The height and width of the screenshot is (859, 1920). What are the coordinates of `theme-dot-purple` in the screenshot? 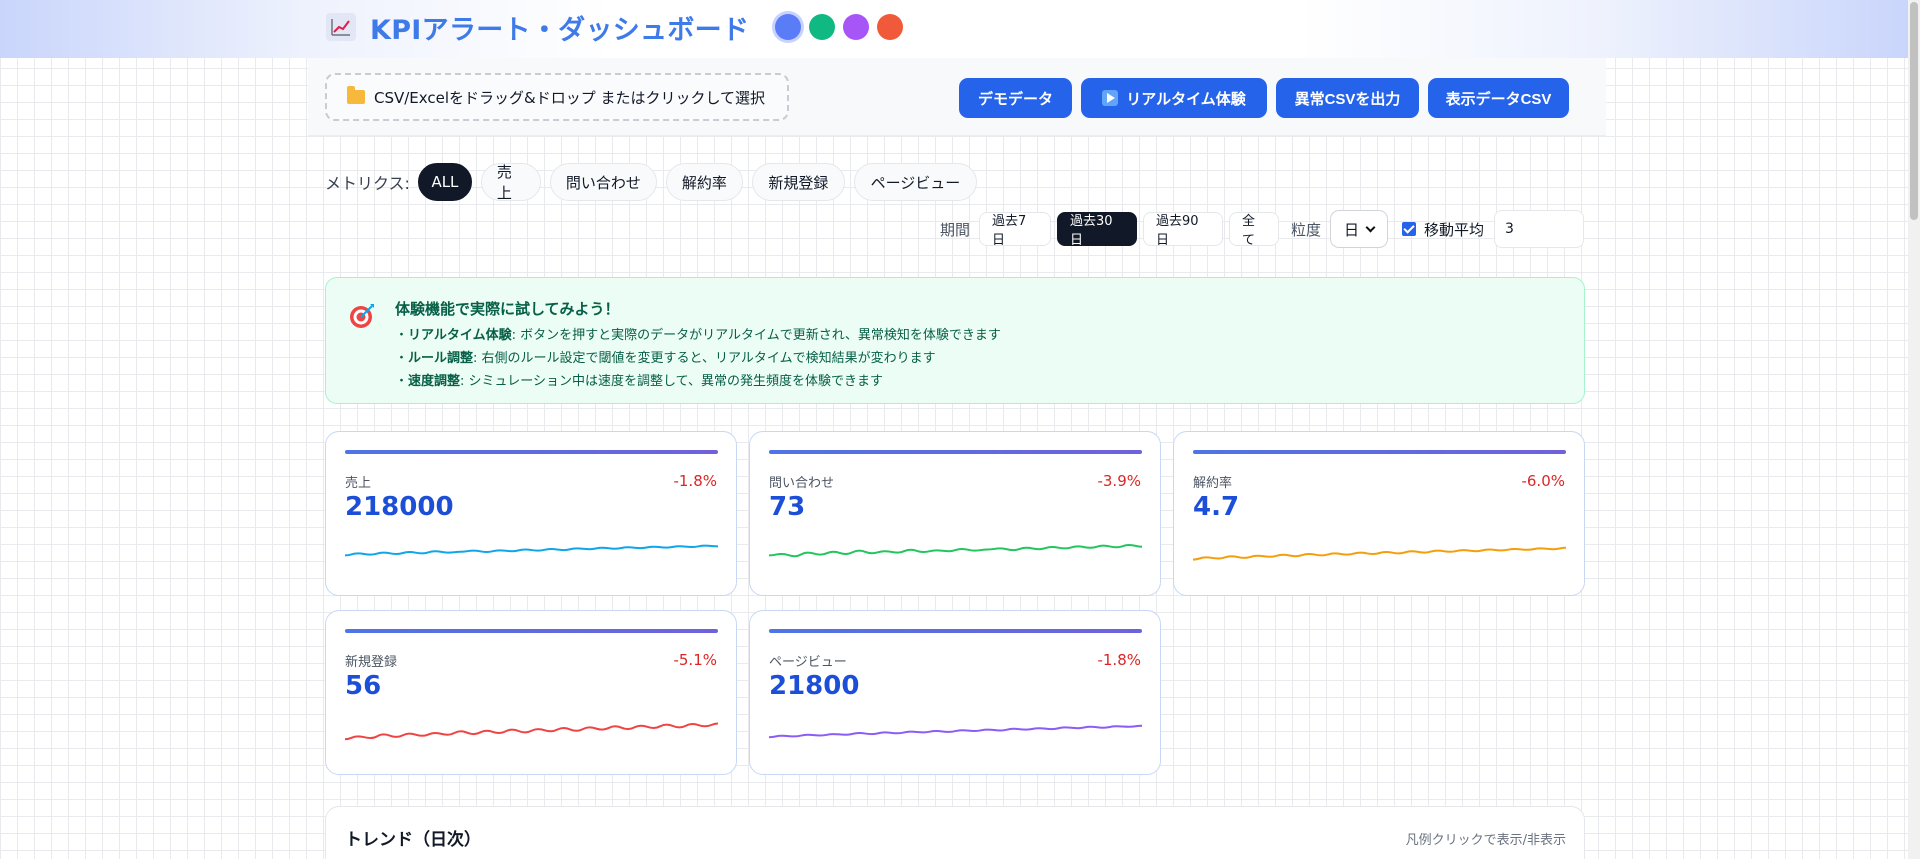 It's located at (856, 27).